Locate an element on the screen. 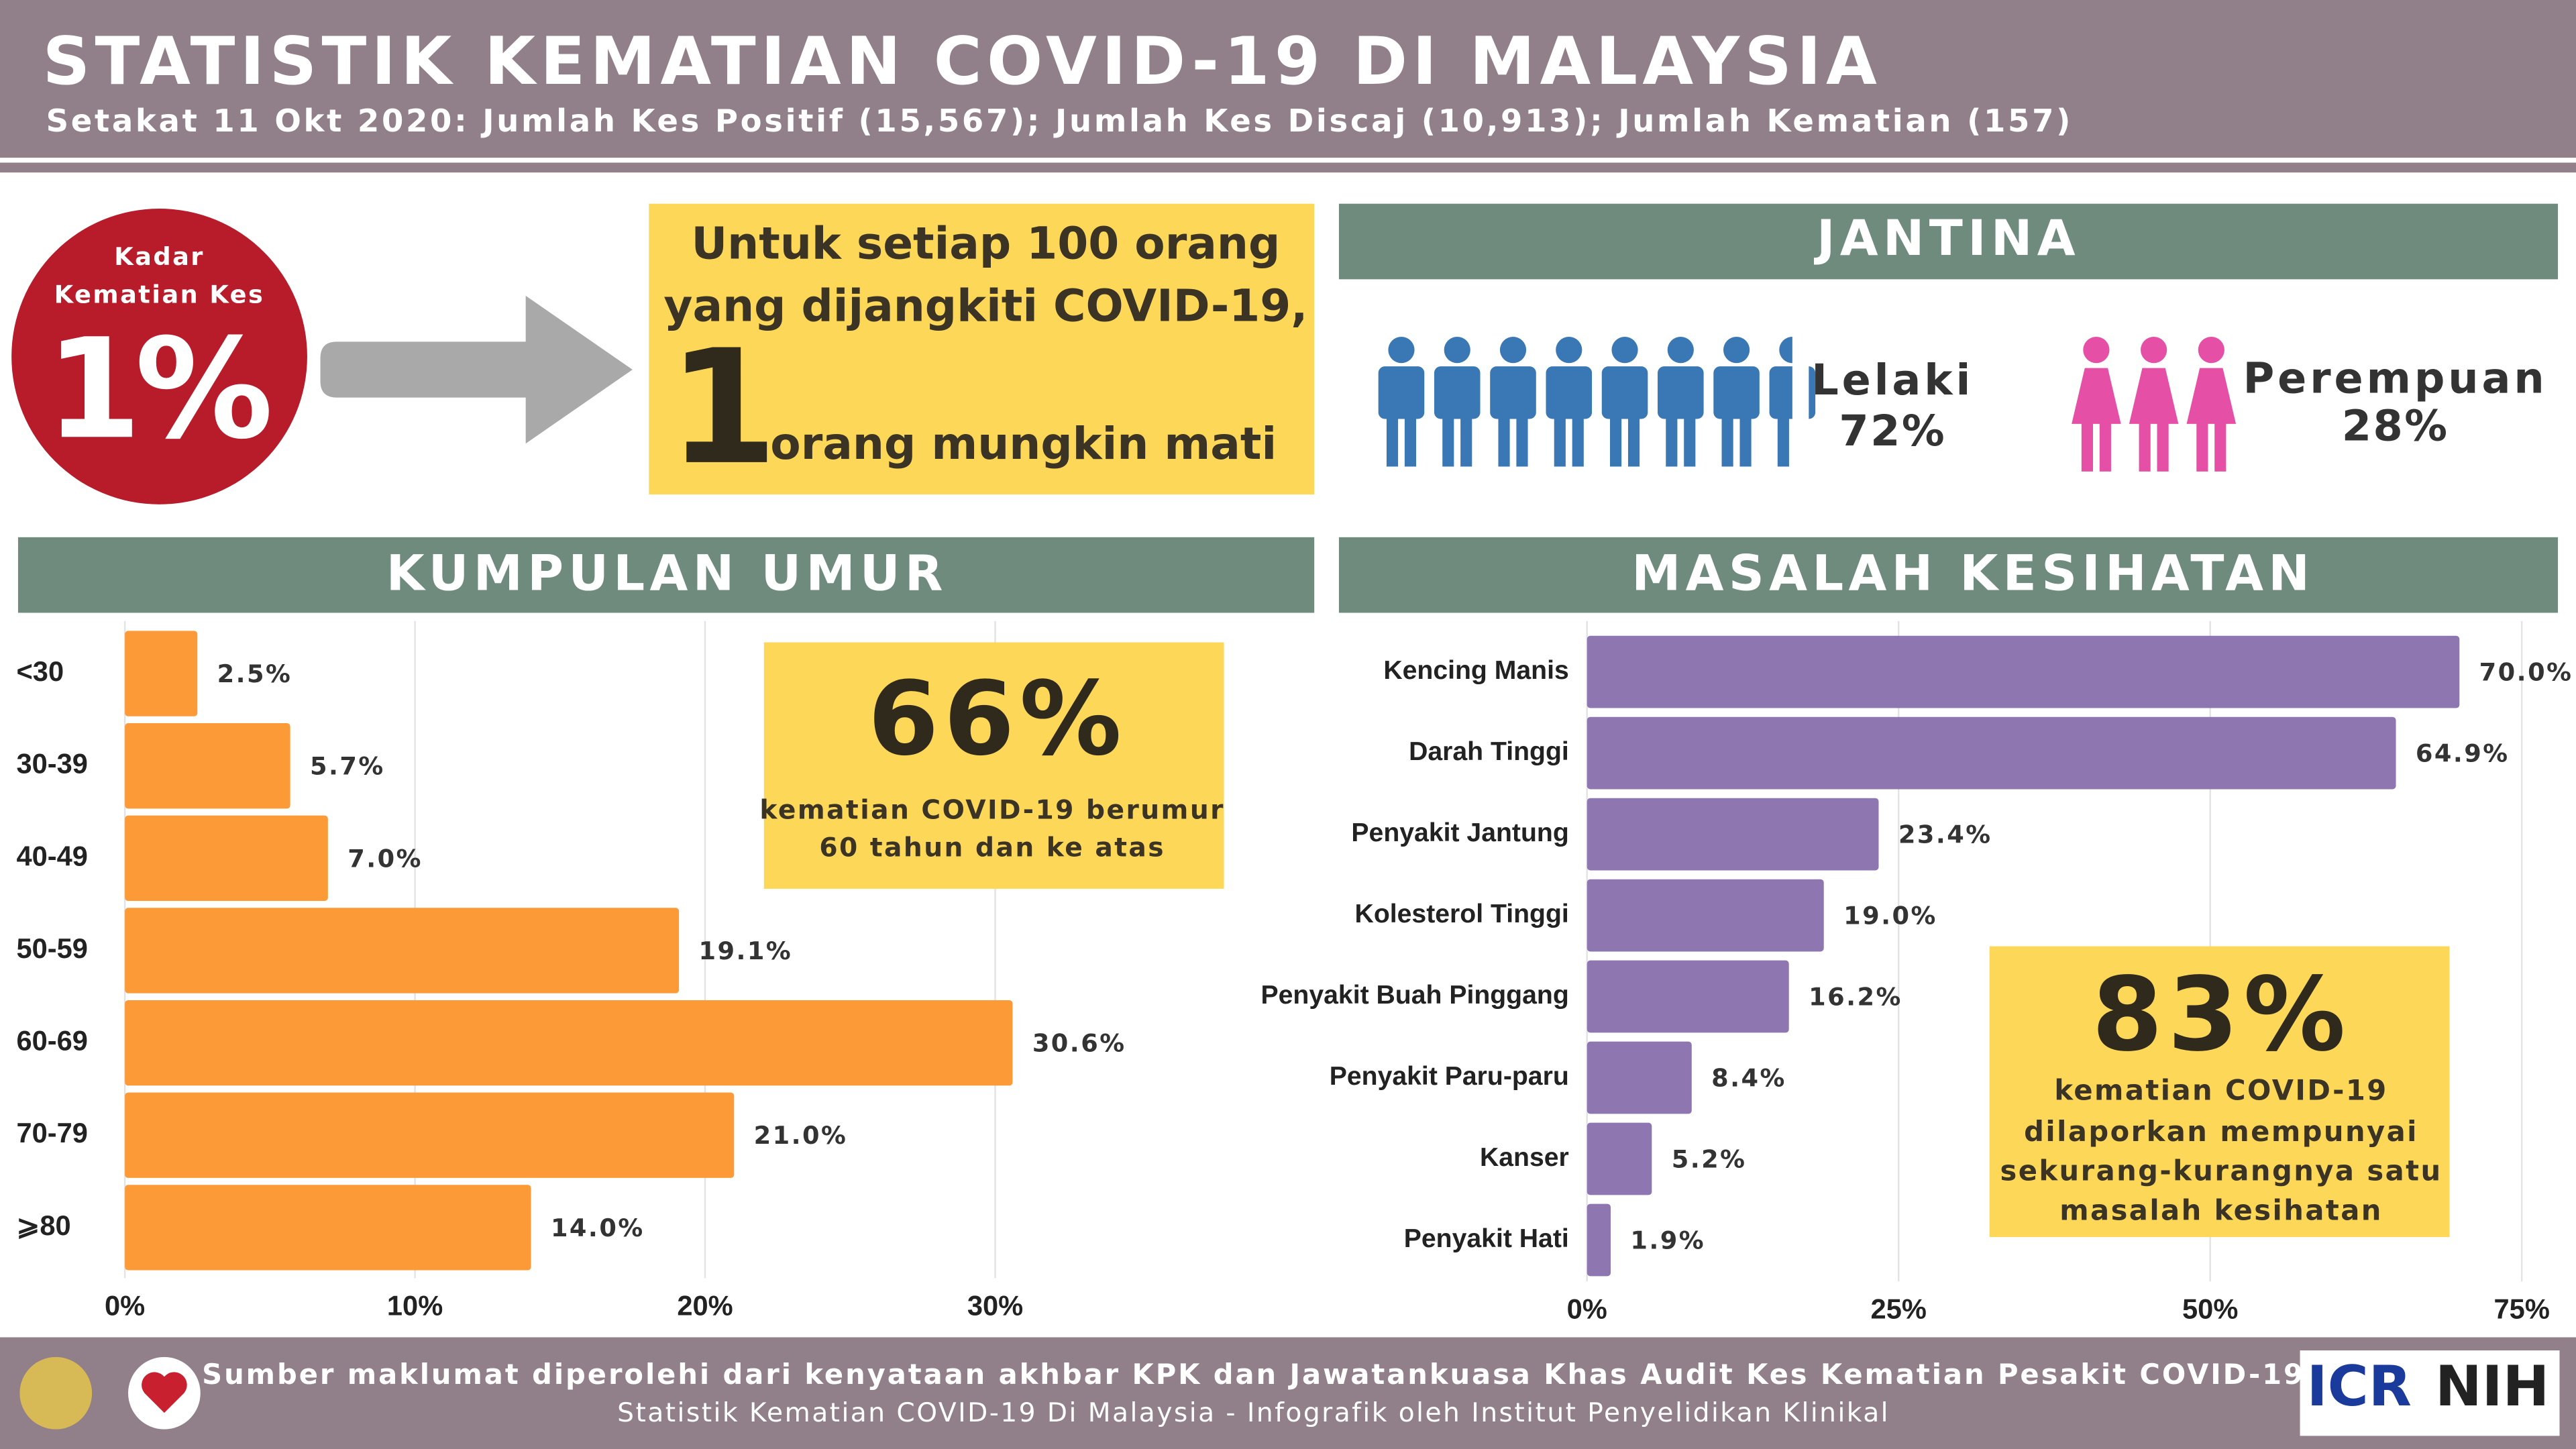 The width and height of the screenshot is (2576, 1449). section-title: MASALAH KESIHATAN is located at coordinates (1972, 573).